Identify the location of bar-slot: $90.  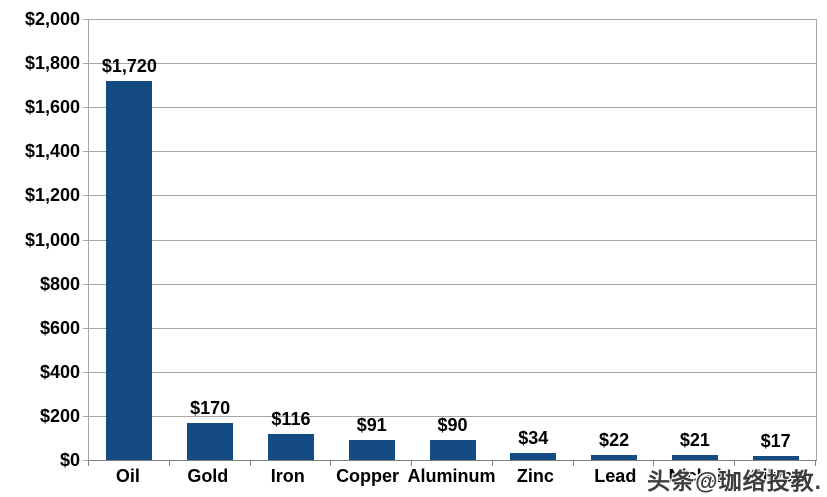
(452, 239).